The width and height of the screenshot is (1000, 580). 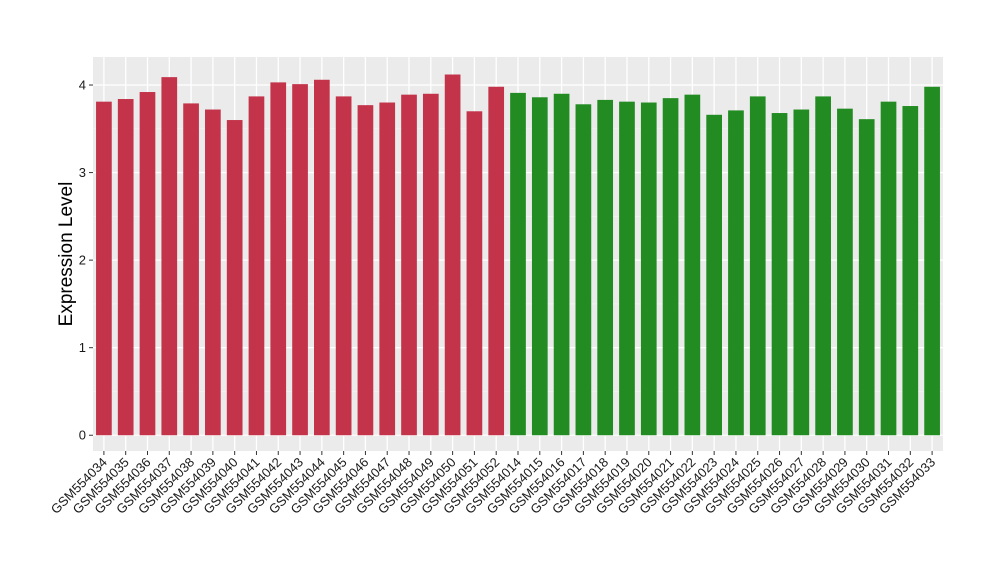 I want to click on bar-GSM554016, so click(x=561, y=264).